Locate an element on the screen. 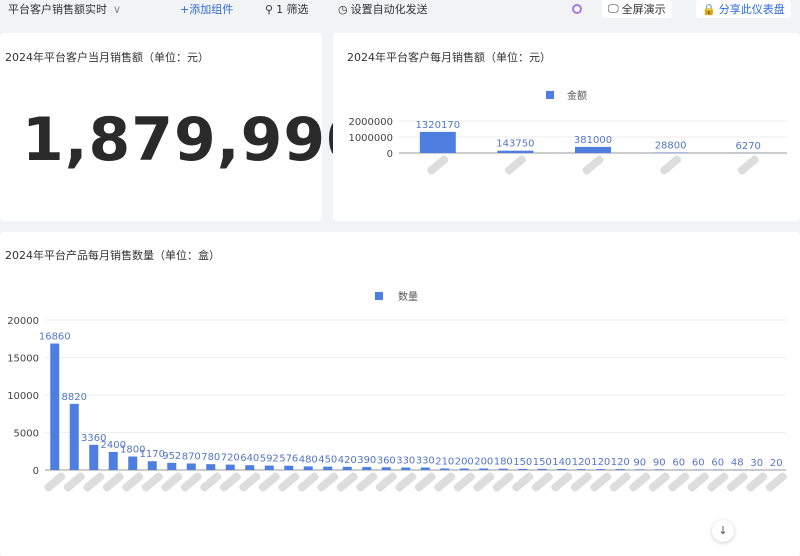  data-label: 180 is located at coordinates (503, 462).